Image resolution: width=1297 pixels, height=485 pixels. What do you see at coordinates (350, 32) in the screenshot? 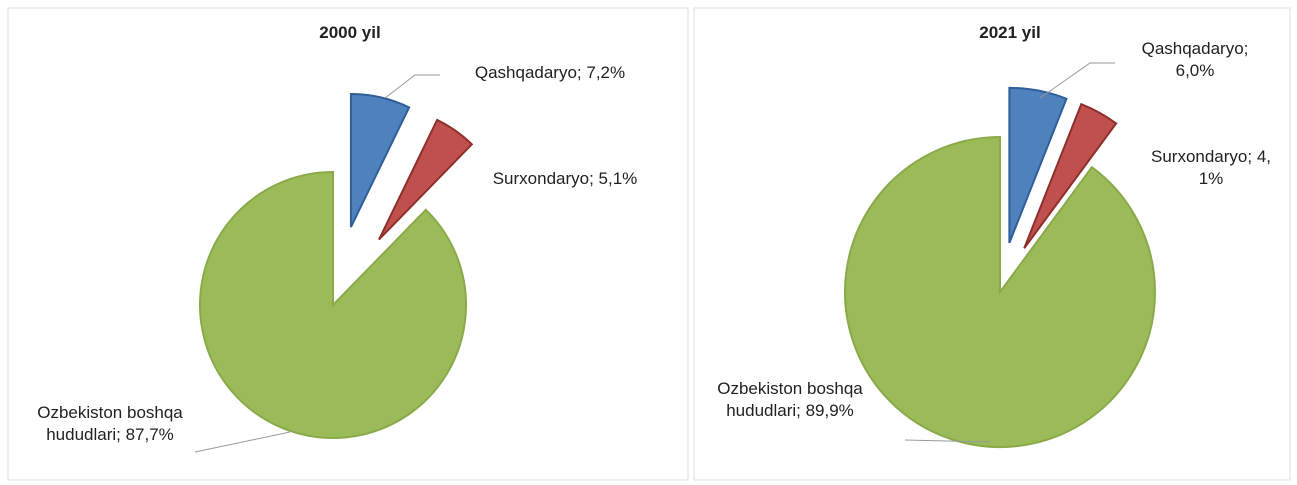
I see `chart-title: 2000 yil` at bounding box center [350, 32].